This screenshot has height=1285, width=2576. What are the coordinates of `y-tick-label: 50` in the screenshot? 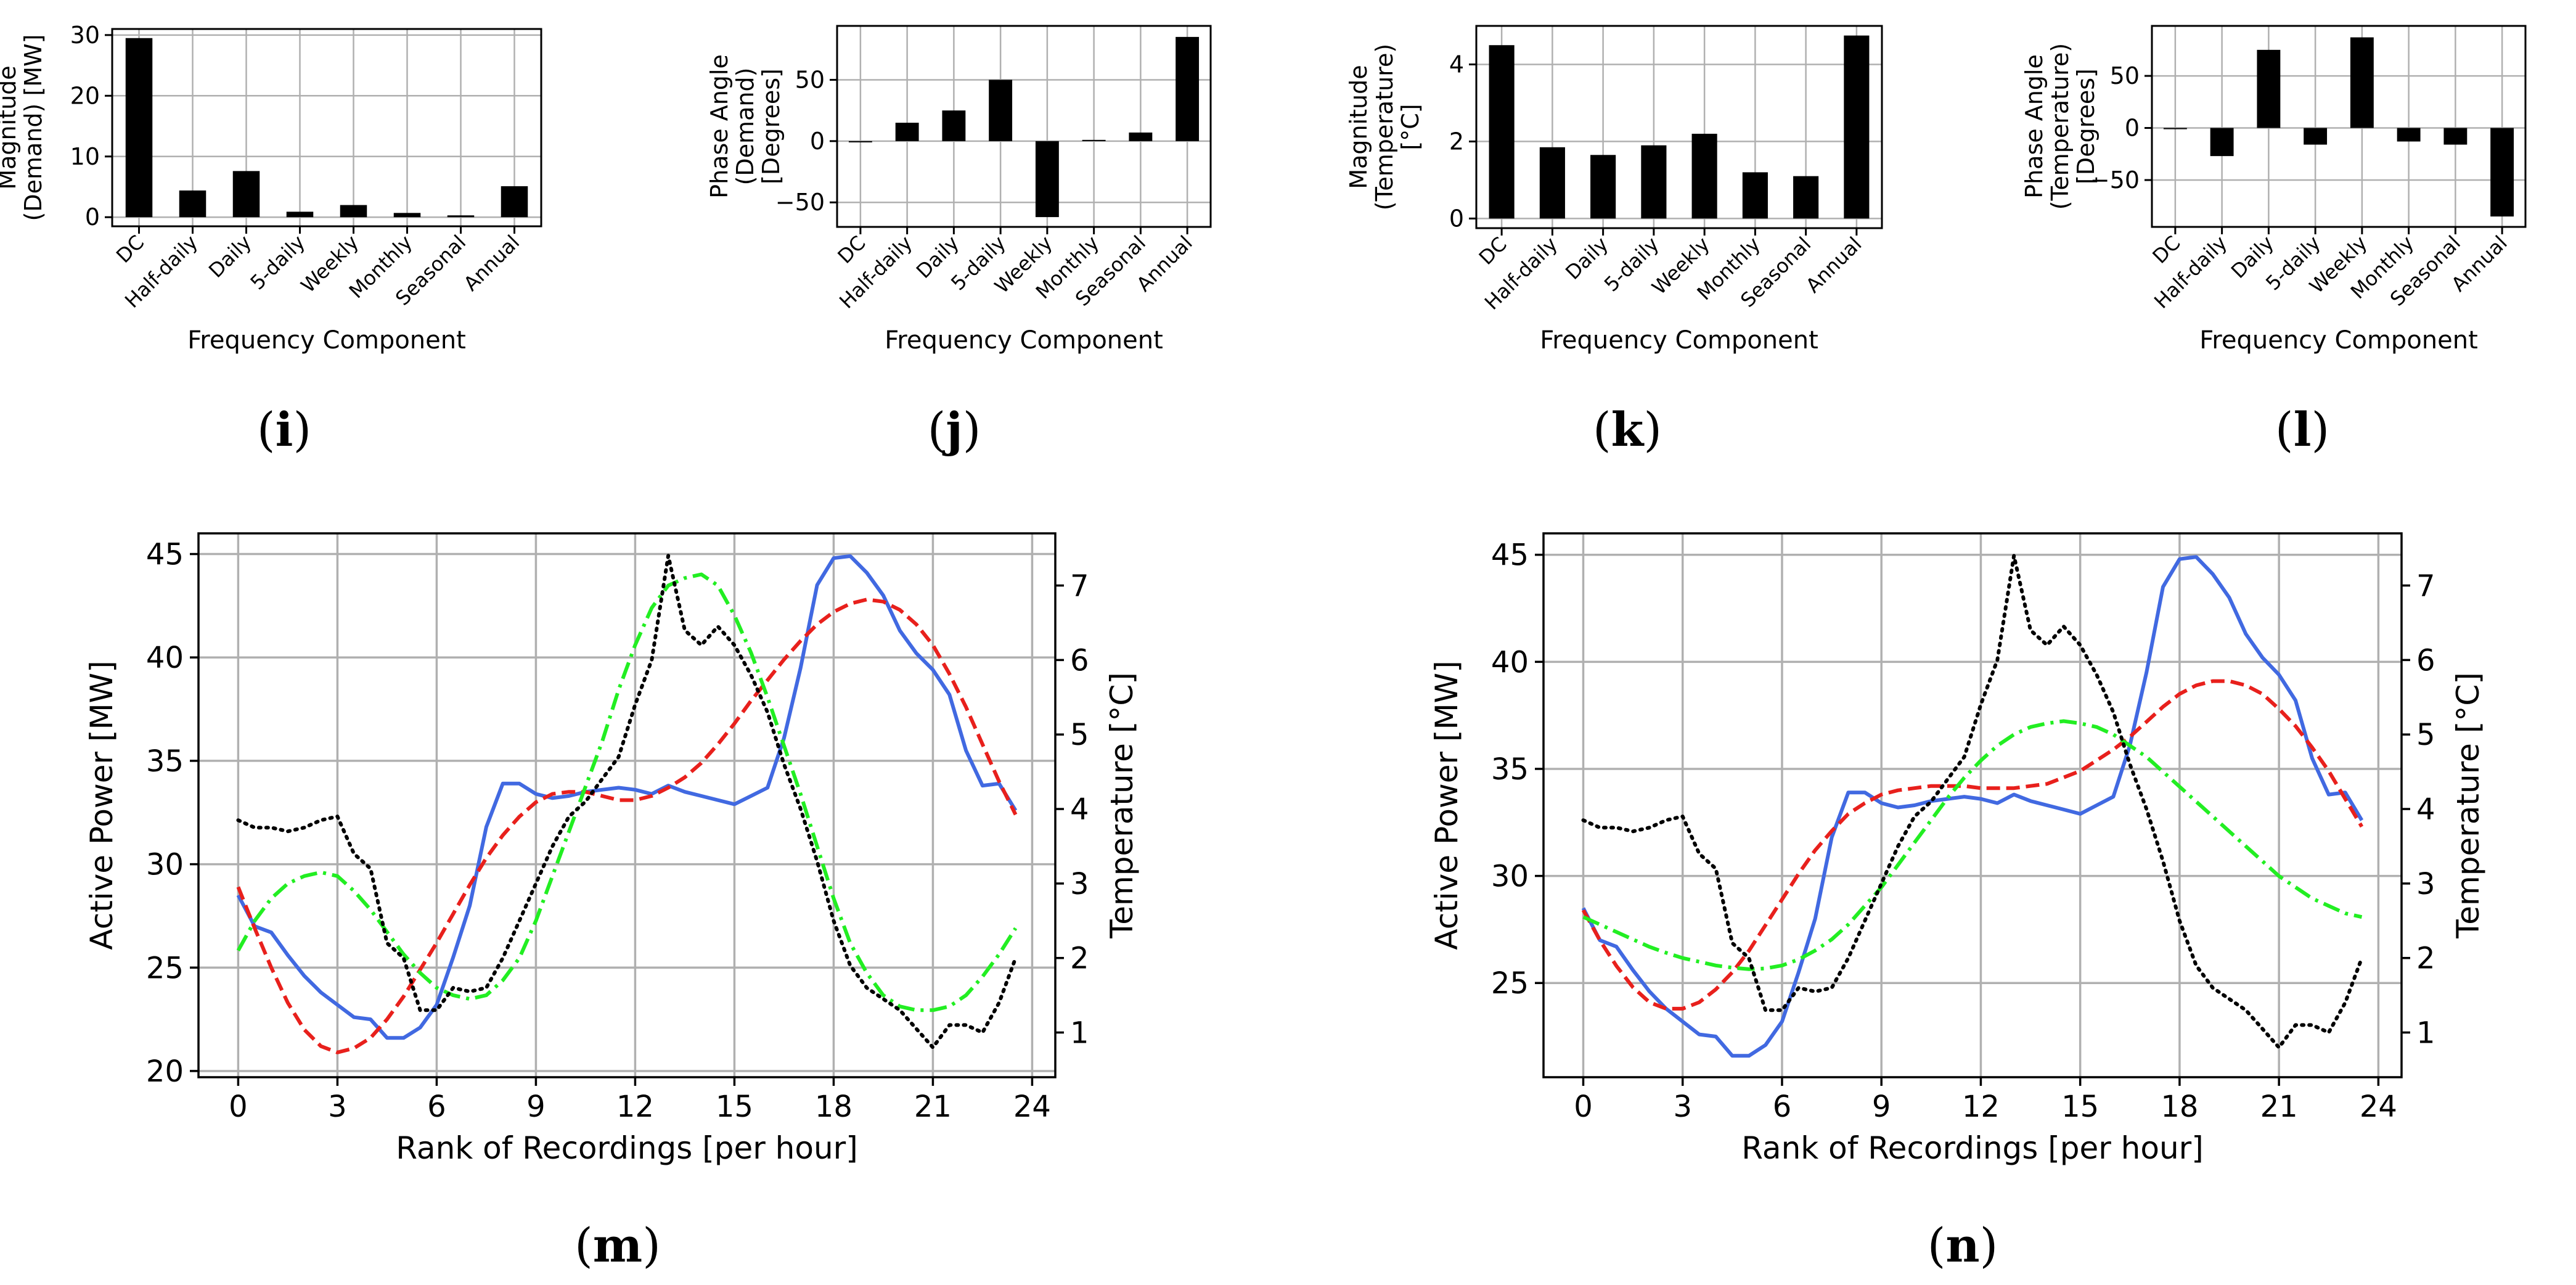 It's located at (2125, 75).